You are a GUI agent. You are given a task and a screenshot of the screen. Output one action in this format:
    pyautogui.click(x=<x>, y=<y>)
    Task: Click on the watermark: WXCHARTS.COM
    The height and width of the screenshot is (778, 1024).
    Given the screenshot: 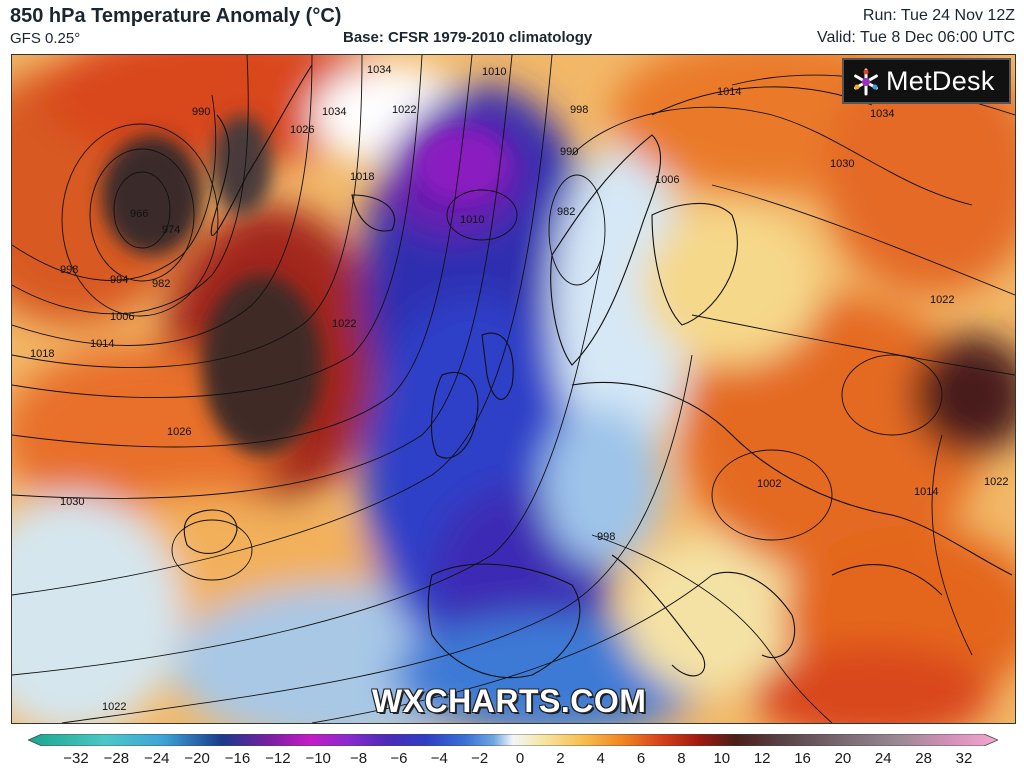 What is the action you would take?
    pyautogui.click(x=509, y=701)
    